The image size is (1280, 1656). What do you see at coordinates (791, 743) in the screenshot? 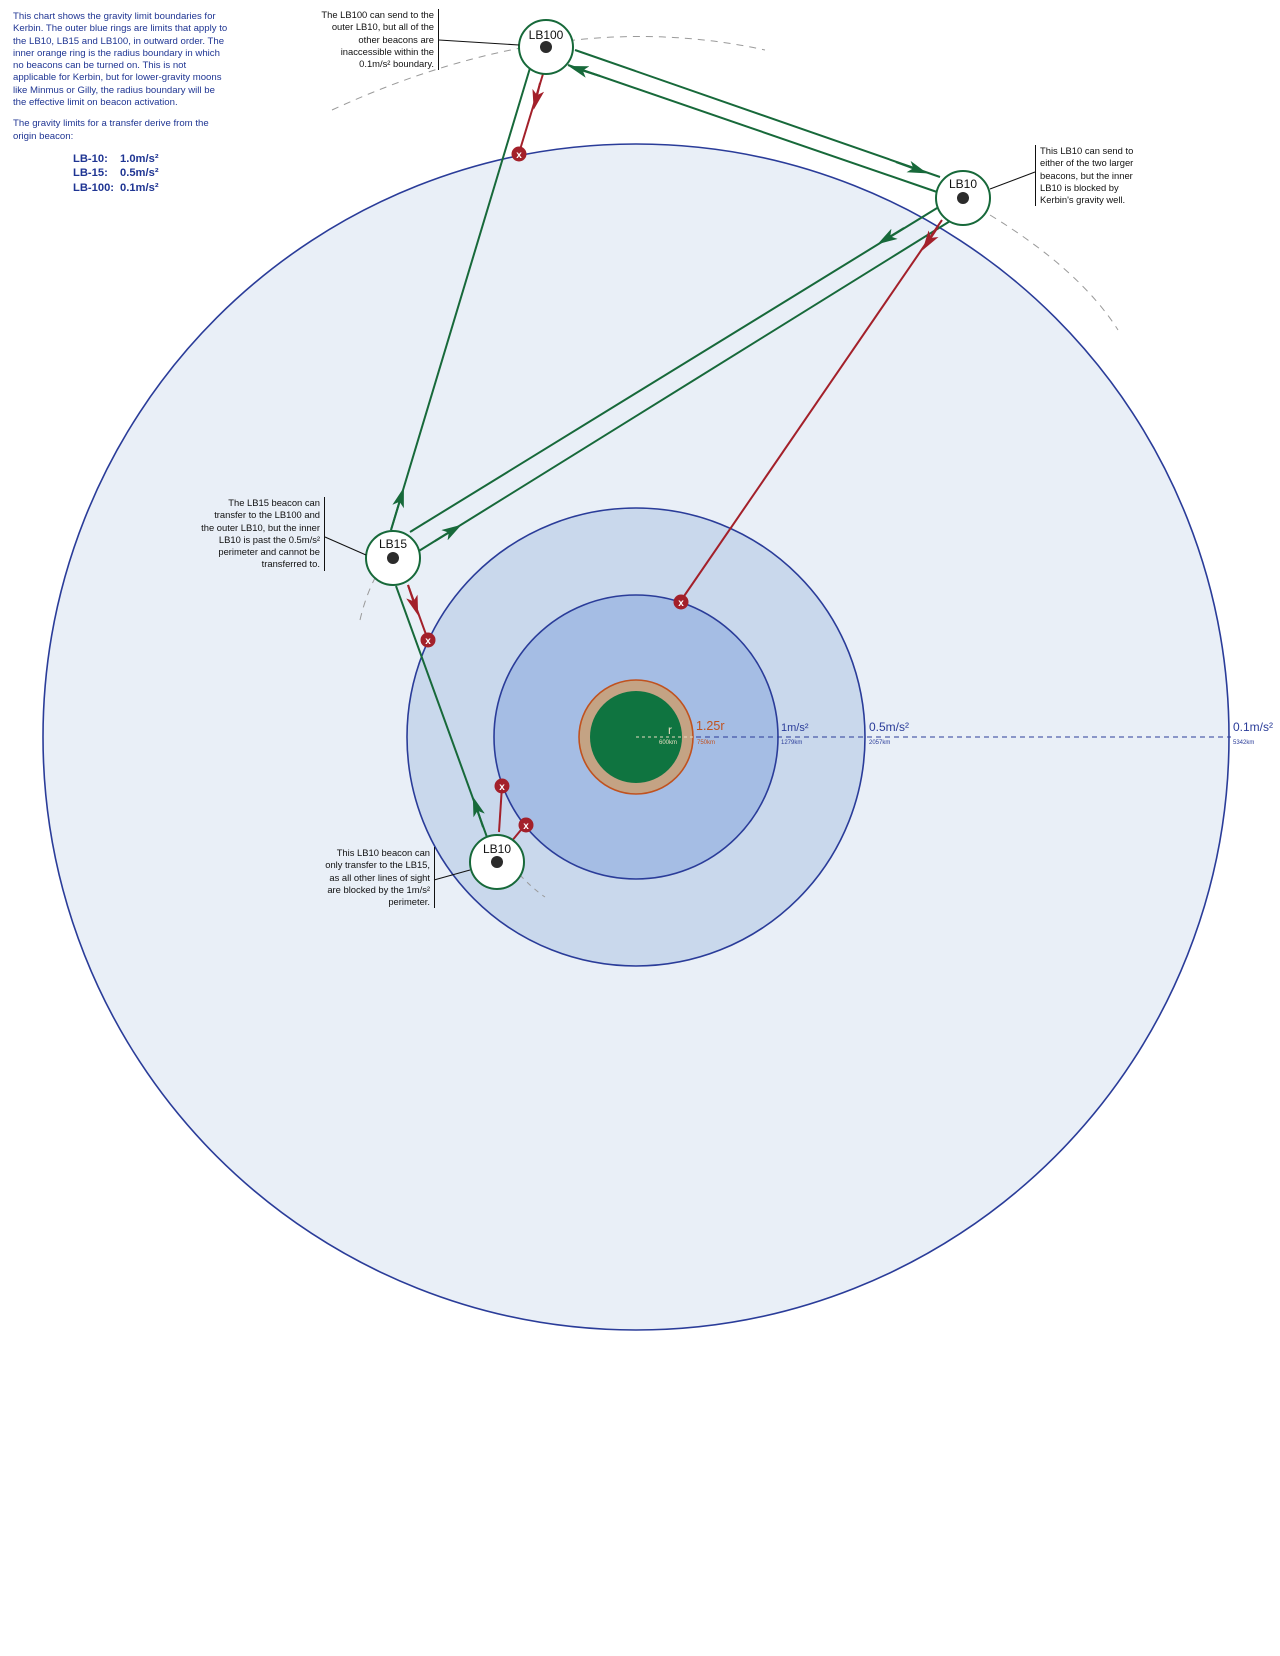
I see `ring1-km-label: 1279km` at bounding box center [791, 743].